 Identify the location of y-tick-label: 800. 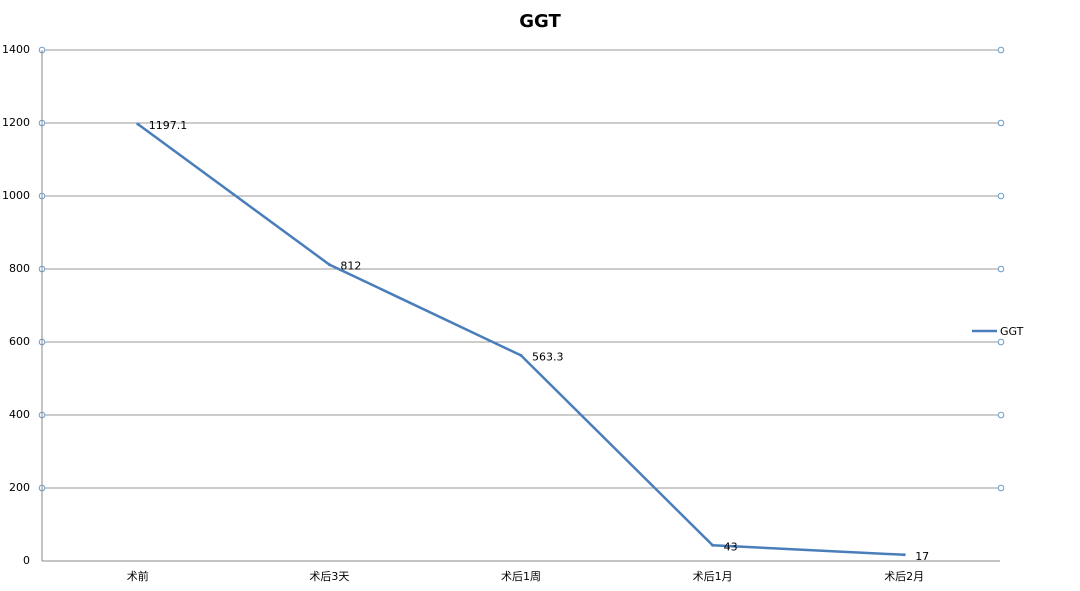
(19, 268).